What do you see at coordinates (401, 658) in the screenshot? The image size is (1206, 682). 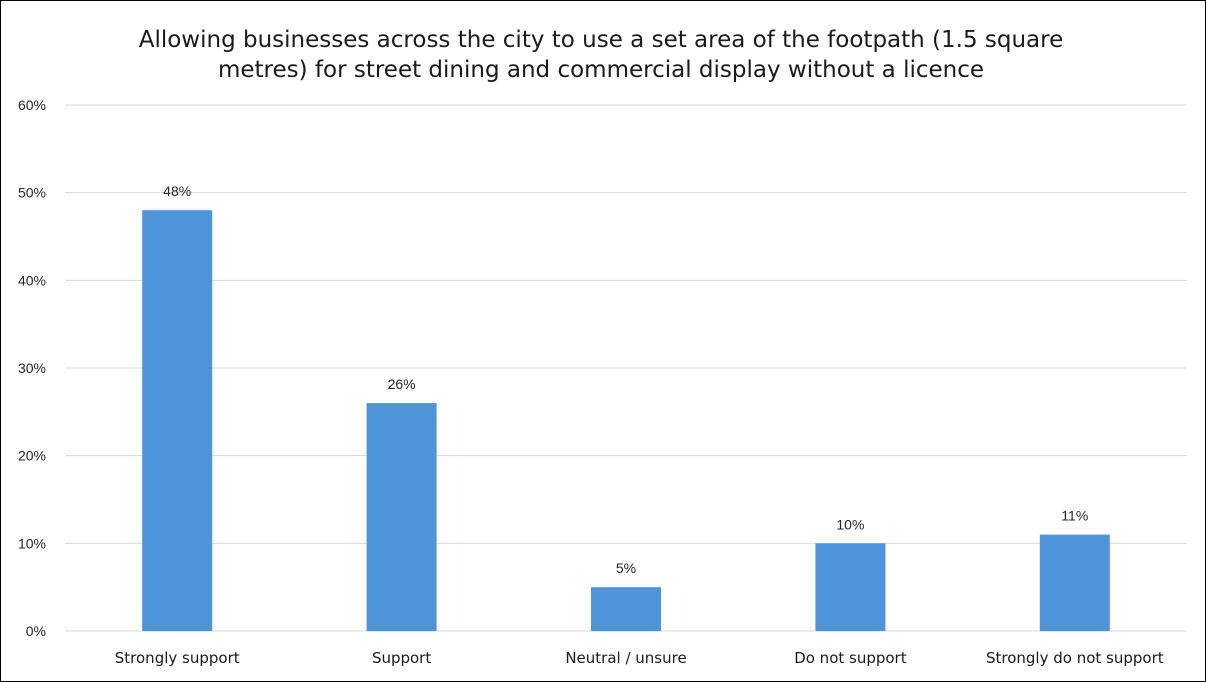 I see `category-label: Support` at bounding box center [401, 658].